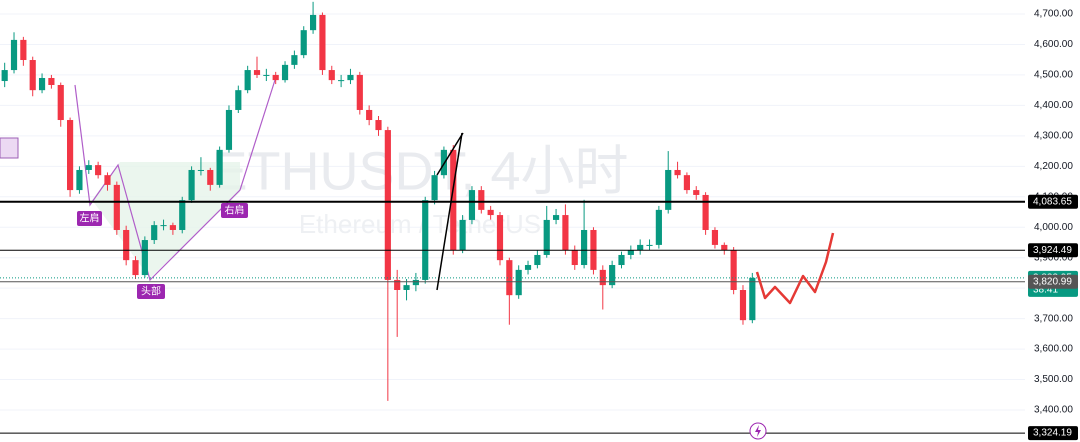  I want to click on y-tick-label: 4,000.00, so click(1053, 227).